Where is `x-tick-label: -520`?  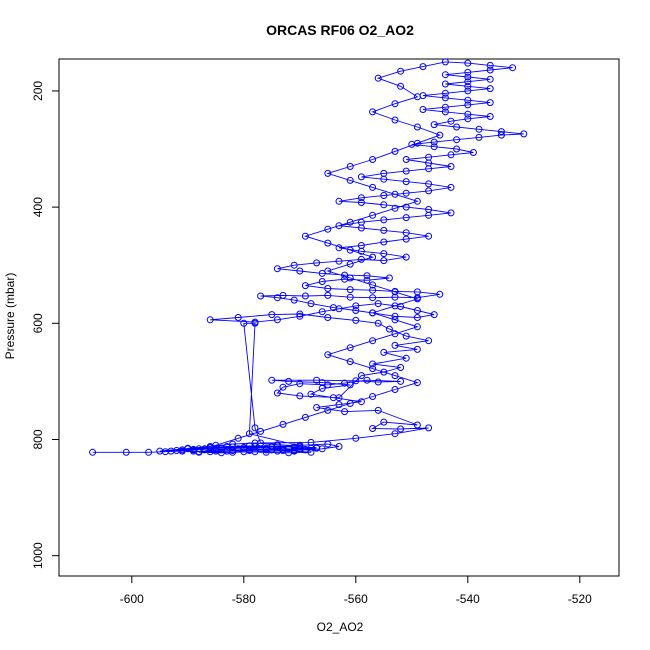 x-tick-label: -520 is located at coordinates (580, 599).